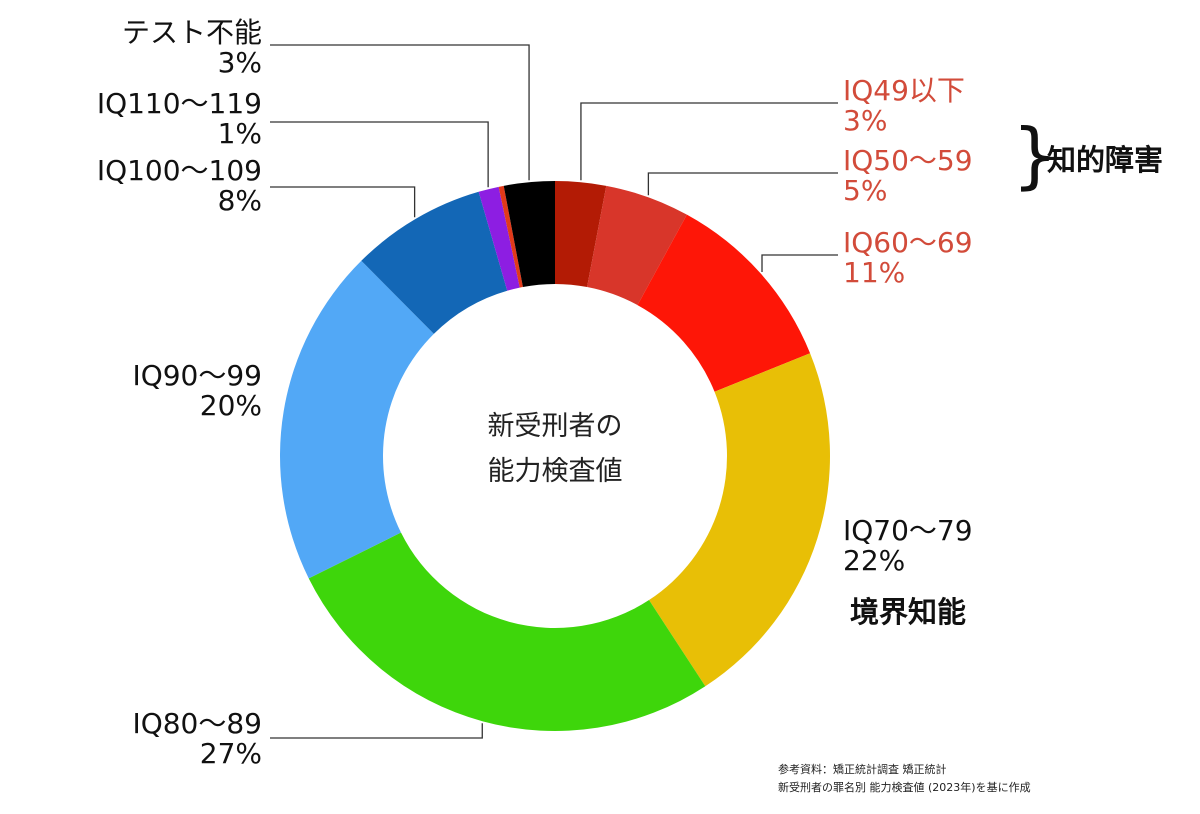 This screenshot has width=1200, height=814. What do you see at coordinates (874, 560) in the screenshot?
I see `slice-percent-3-iq70-79: 22%` at bounding box center [874, 560].